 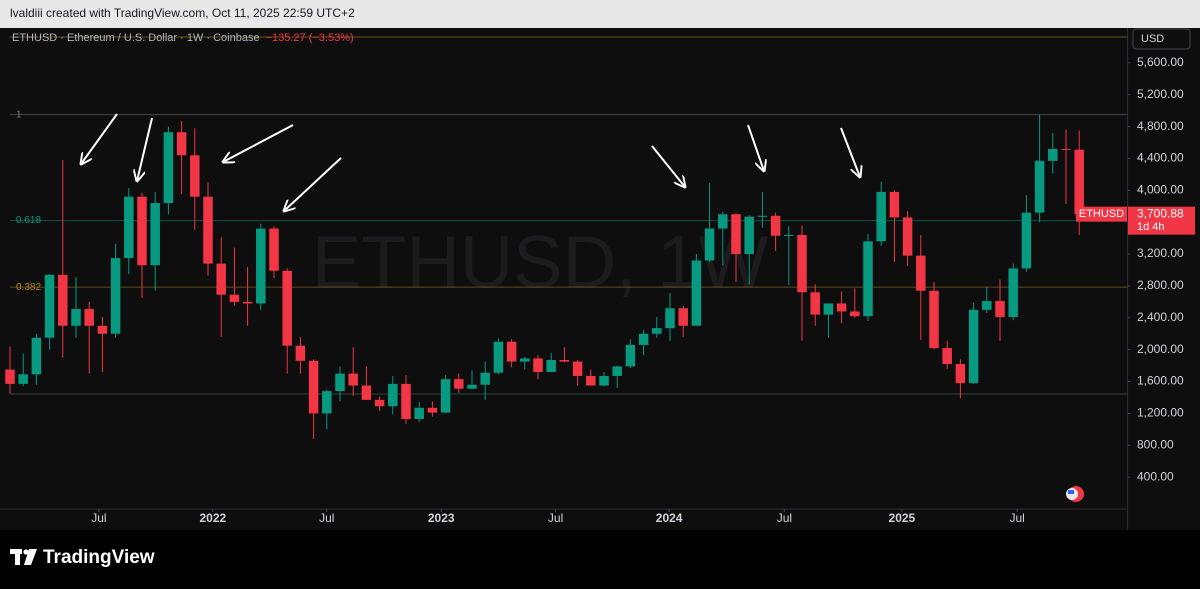 What do you see at coordinates (1160, 126) in the screenshot?
I see `y-tick-label: 4,800.00` at bounding box center [1160, 126].